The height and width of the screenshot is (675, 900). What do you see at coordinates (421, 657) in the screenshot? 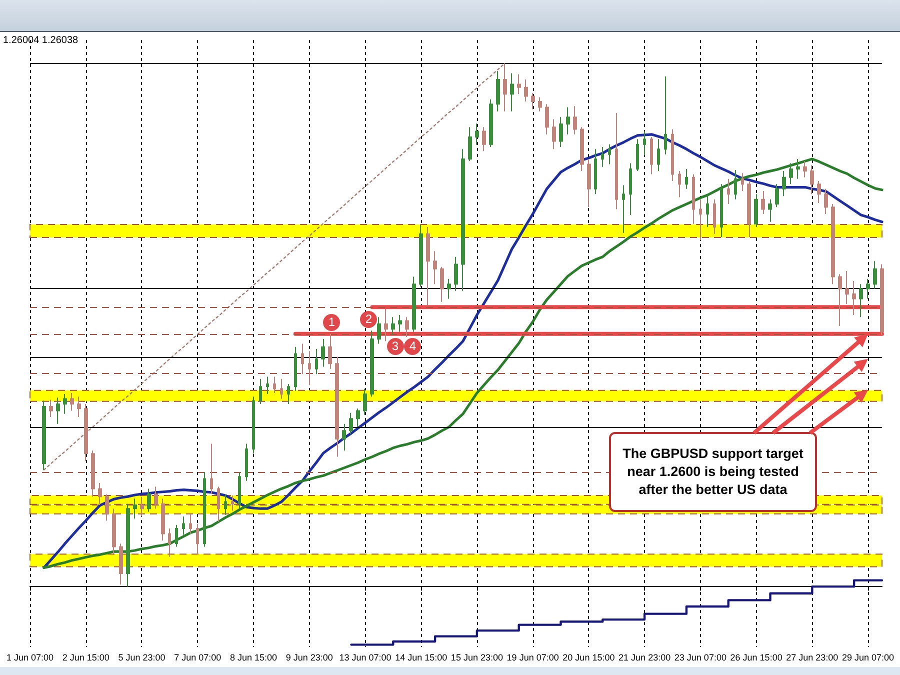
I see `x-tick-label: 14 Jun 15:00` at bounding box center [421, 657].